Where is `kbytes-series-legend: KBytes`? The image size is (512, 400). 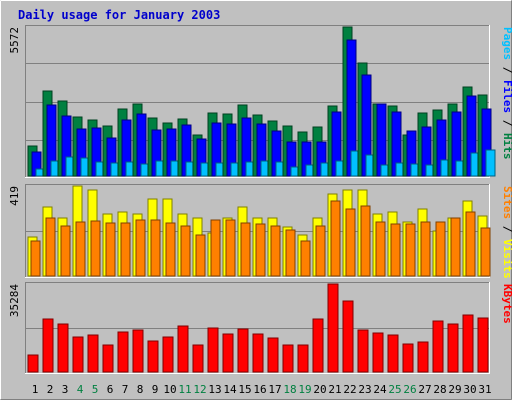
kbytes-series-legend: KBytes is located at coordinates (506, 304).